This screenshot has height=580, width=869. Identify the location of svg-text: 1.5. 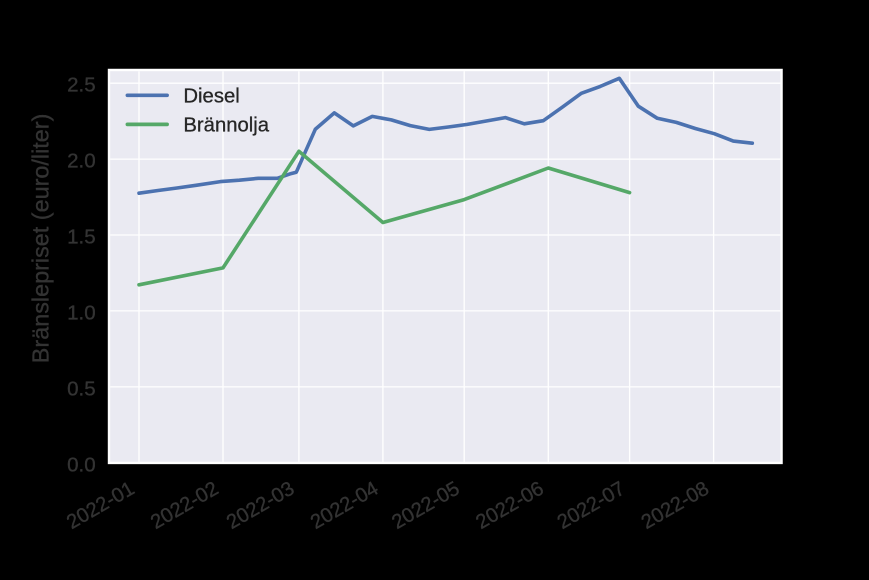
(81, 237).